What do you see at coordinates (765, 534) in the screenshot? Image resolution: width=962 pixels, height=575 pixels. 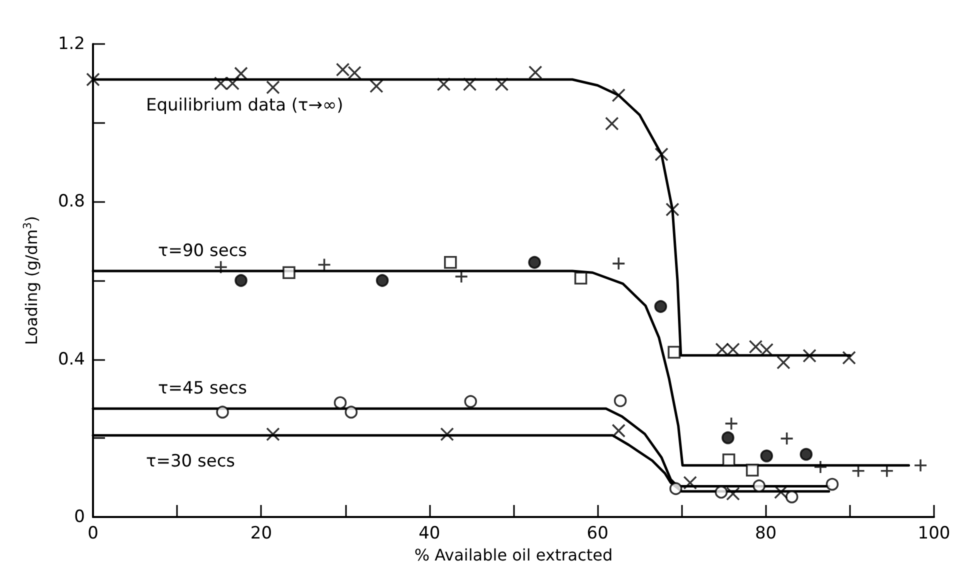 I see `x-tick-label: 80` at bounding box center [765, 534].